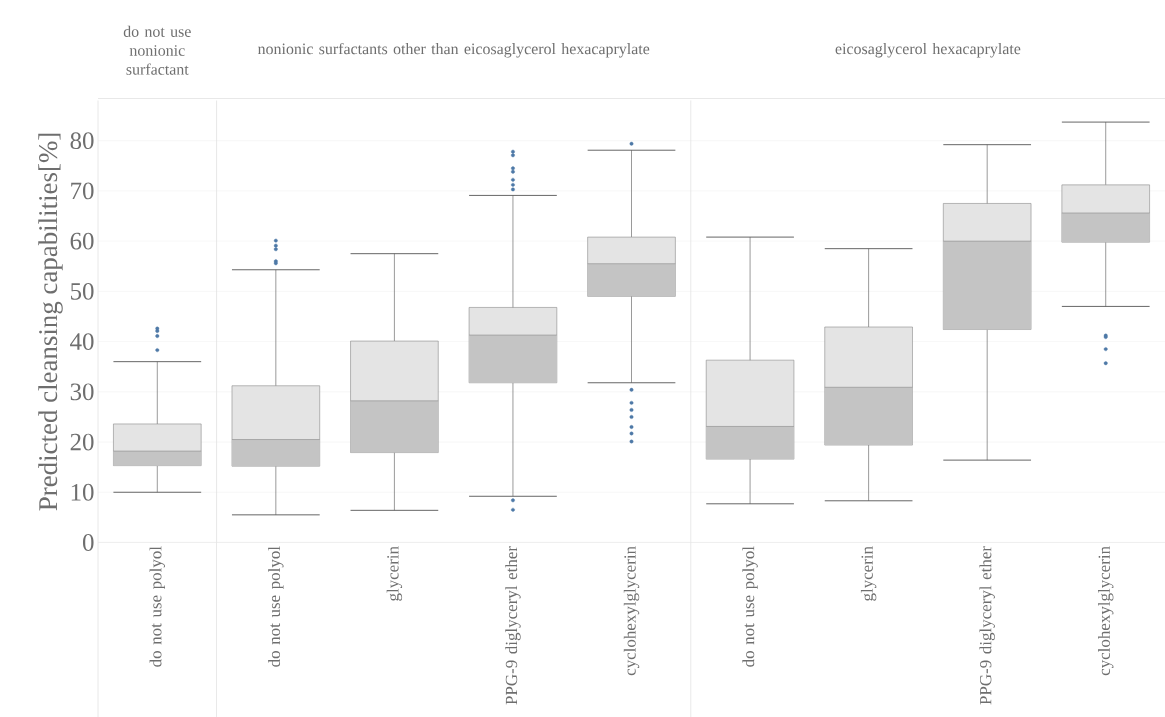 This screenshot has height=717, width=1165. Describe the element at coordinates (50, 322) in the screenshot. I see `y-axis-title: Predicted cleansing capabilities[%]` at that location.